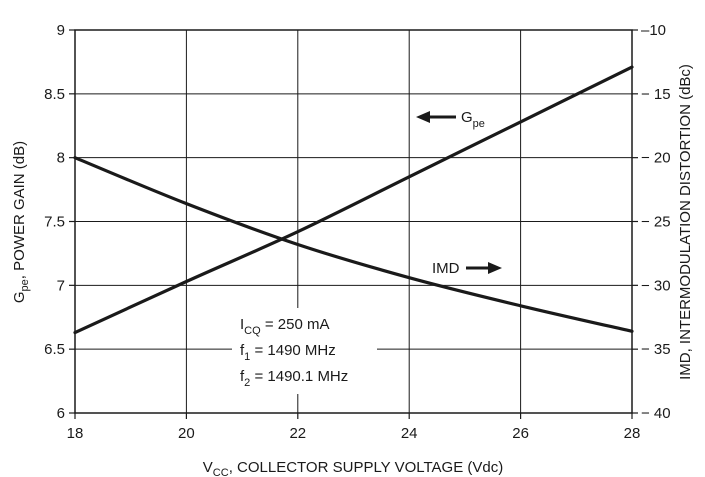 The height and width of the screenshot is (477, 705). What do you see at coordinates (297, 433) in the screenshot?
I see `x-tick-label: 22` at bounding box center [297, 433].